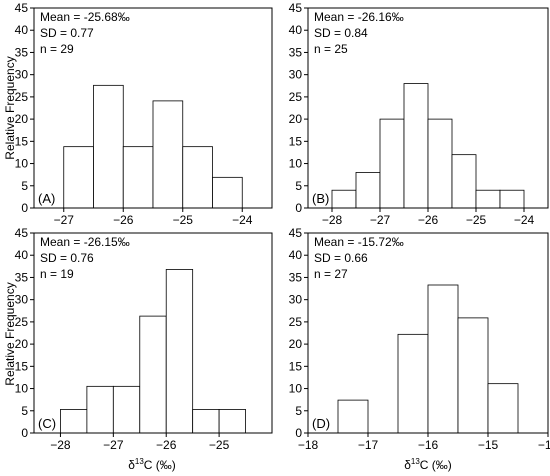  I want to click on y-tick-label-a-10: 10, so click(22, 164).